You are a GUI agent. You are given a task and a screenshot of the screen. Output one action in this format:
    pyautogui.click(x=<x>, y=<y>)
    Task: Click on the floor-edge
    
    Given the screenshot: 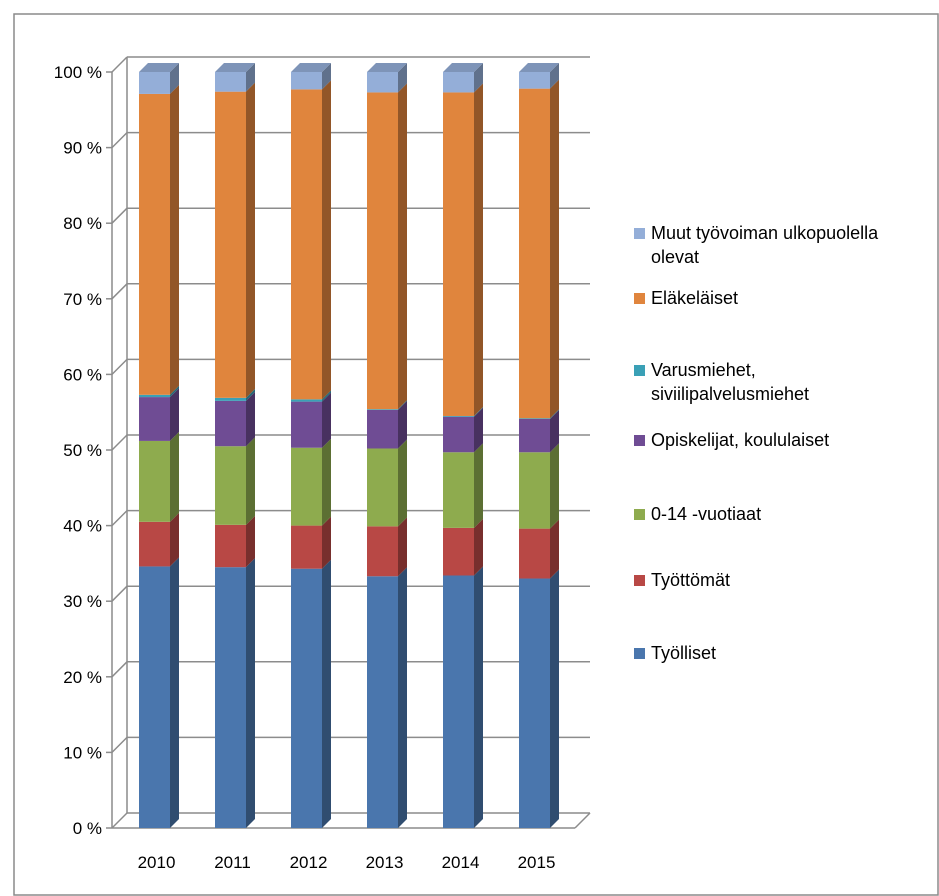 What is the action you would take?
    pyautogui.click(x=582, y=820)
    